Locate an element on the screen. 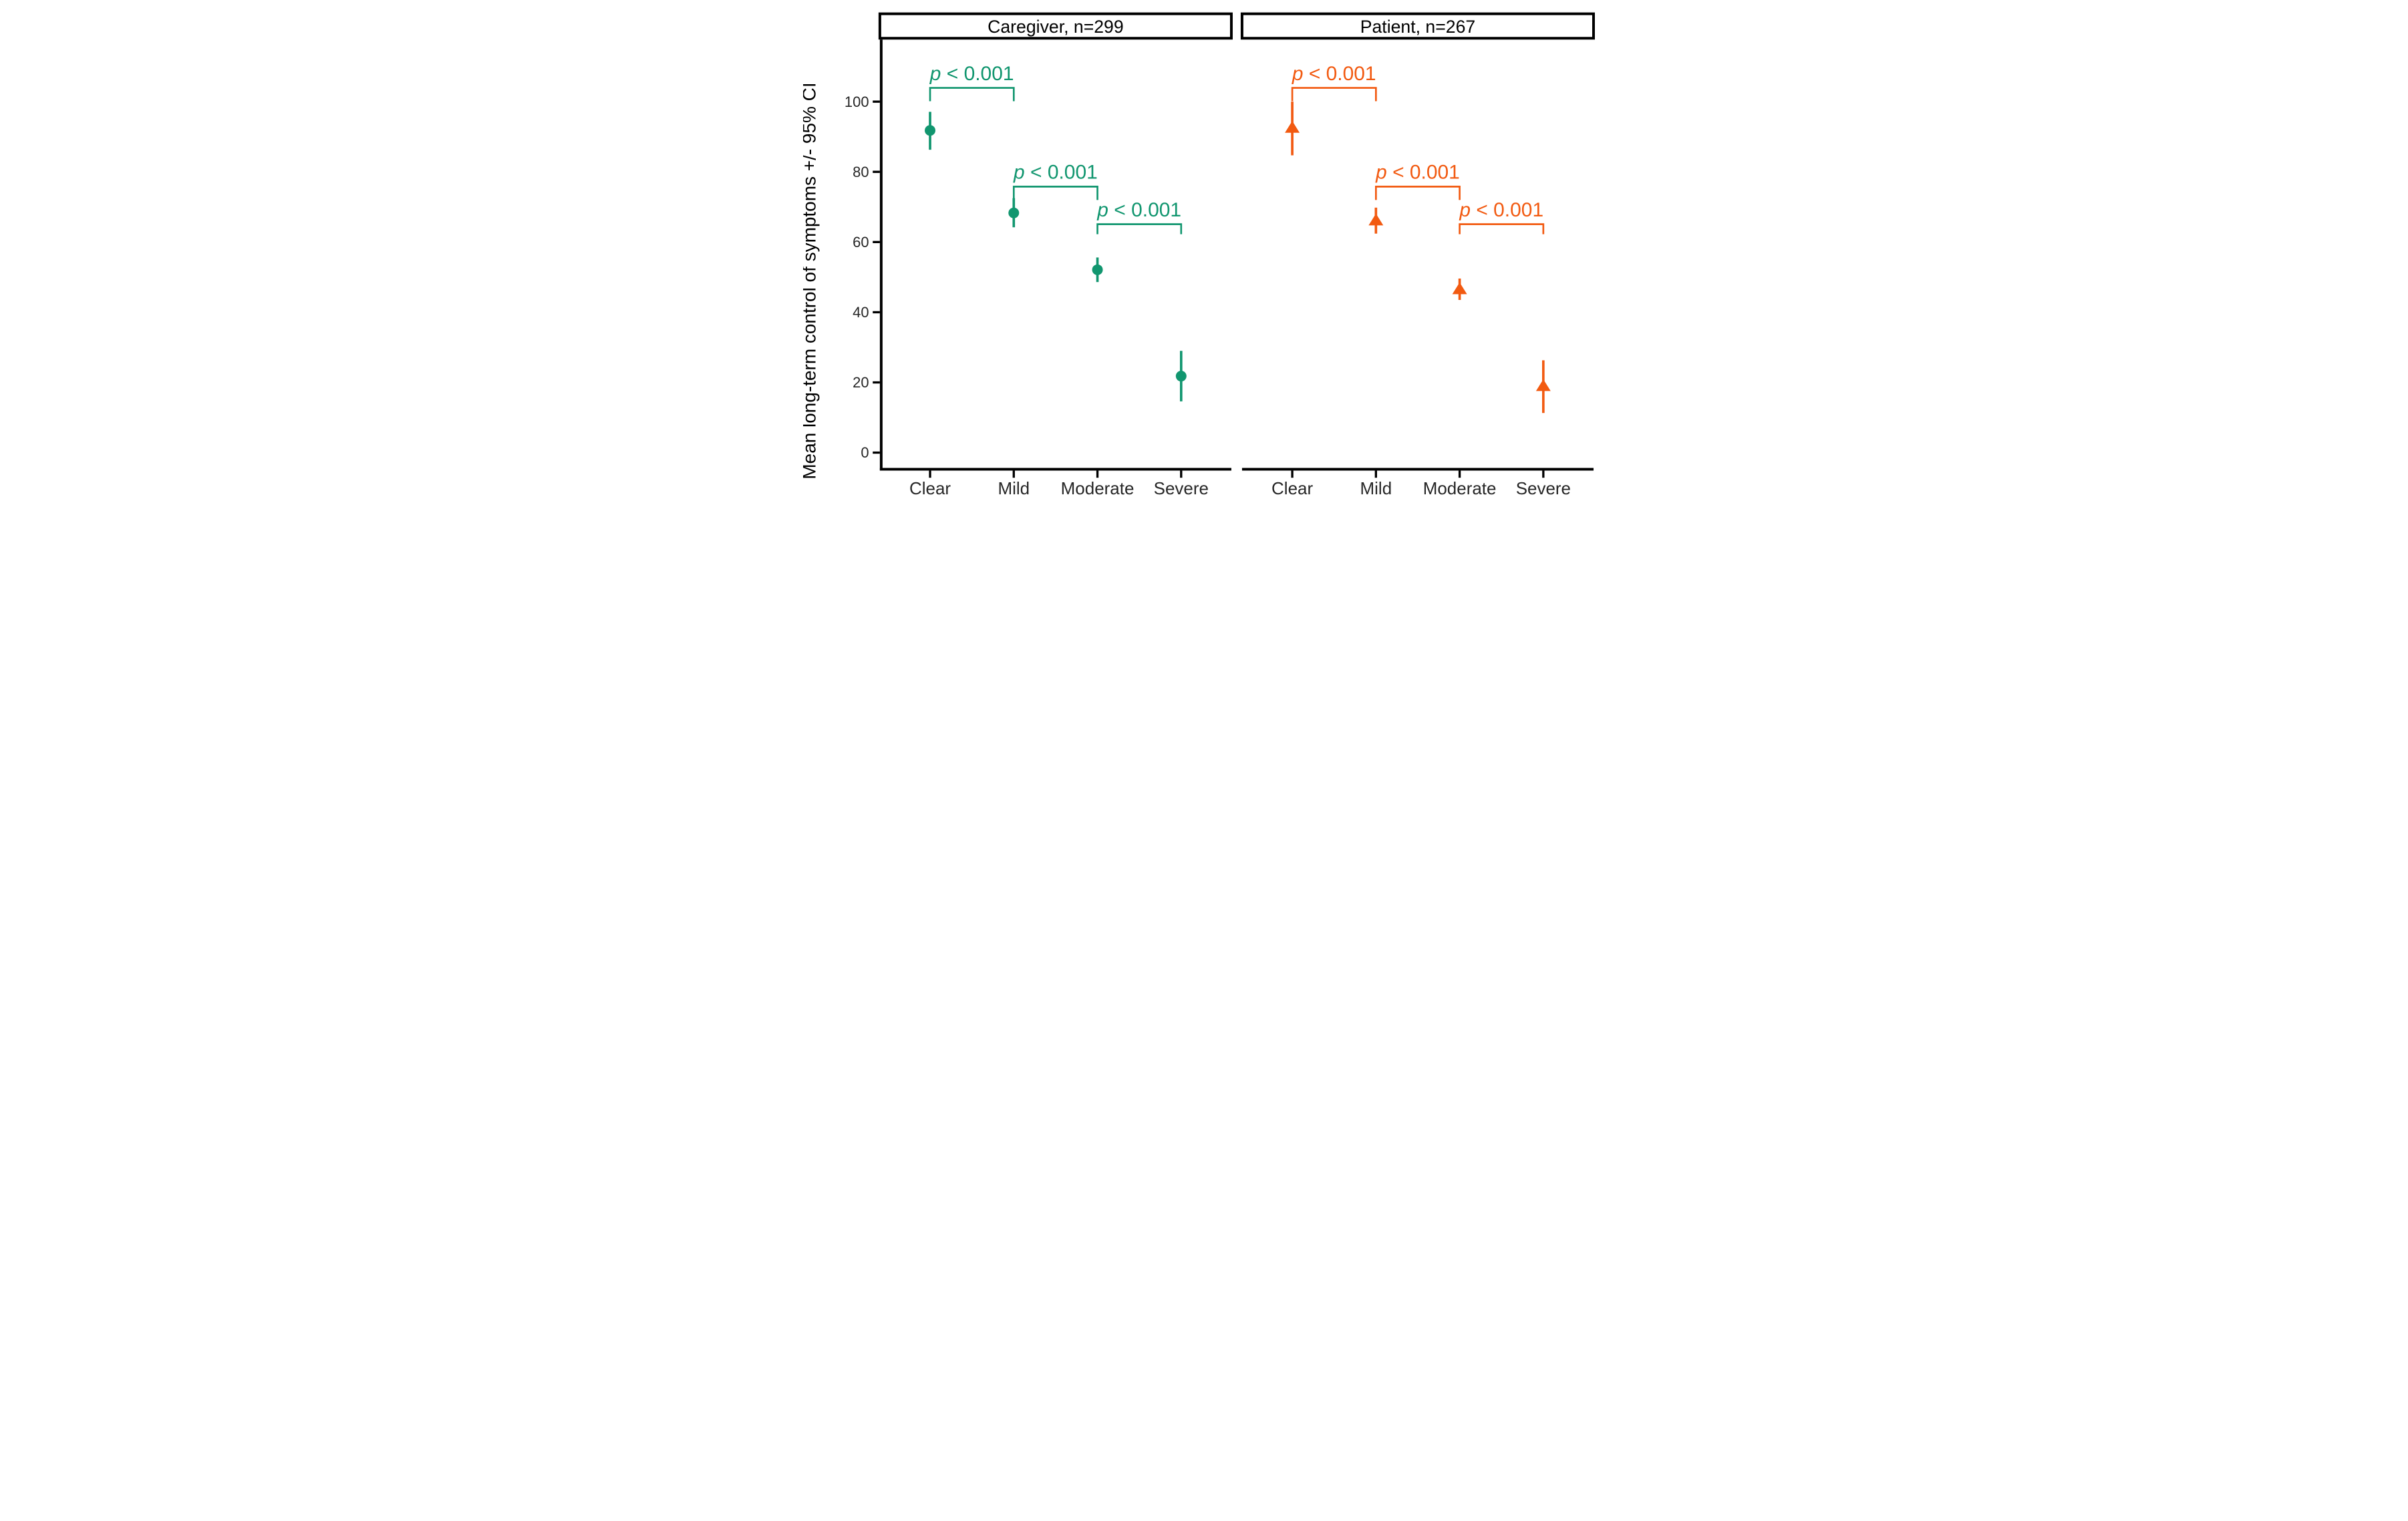 This screenshot has width=2408, height=1521. pvalue-label-caregiver-mild-moderate: p < 0.001 is located at coordinates (1055, 173).